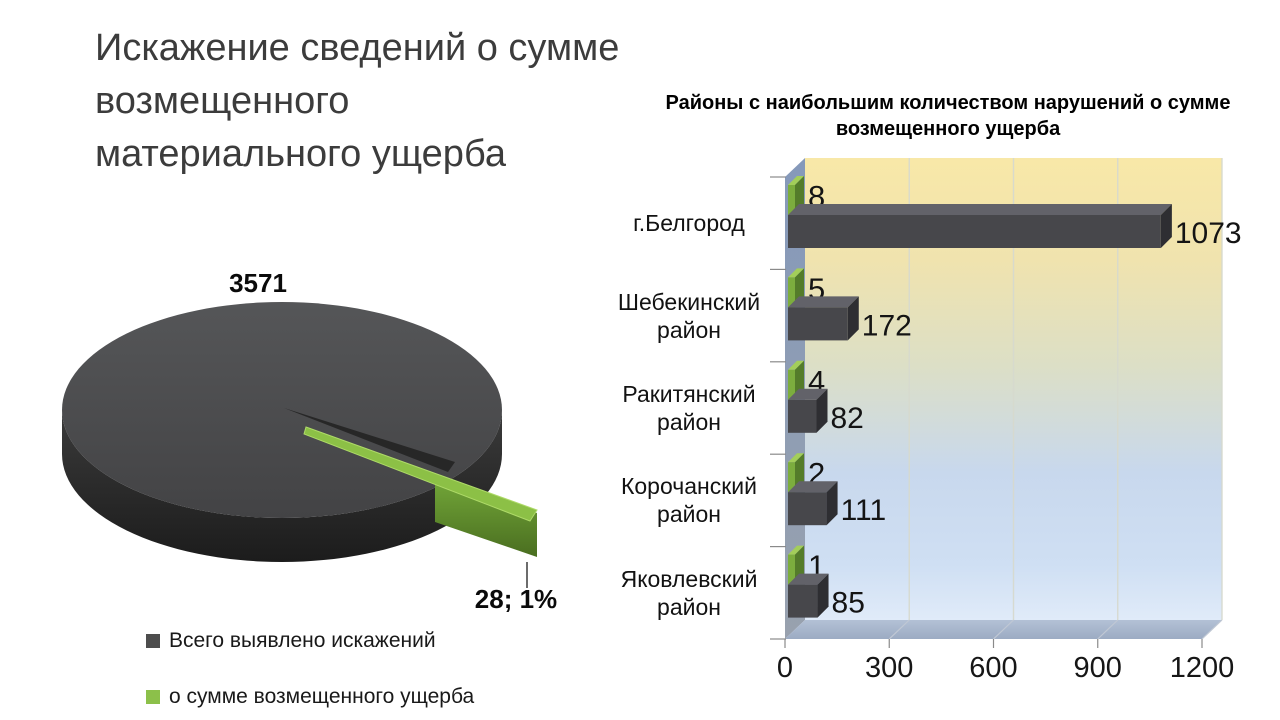  What do you see at coordinates (153, 697) in the screenshot?
I see `legend-swatch-small` at bounding box center [153, 697].